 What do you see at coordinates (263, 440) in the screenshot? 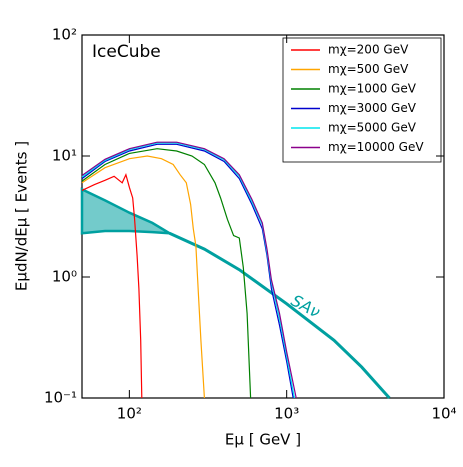
I see `x-axis-label: Eμ [ GeV ]` at bounding box center [263, 440].